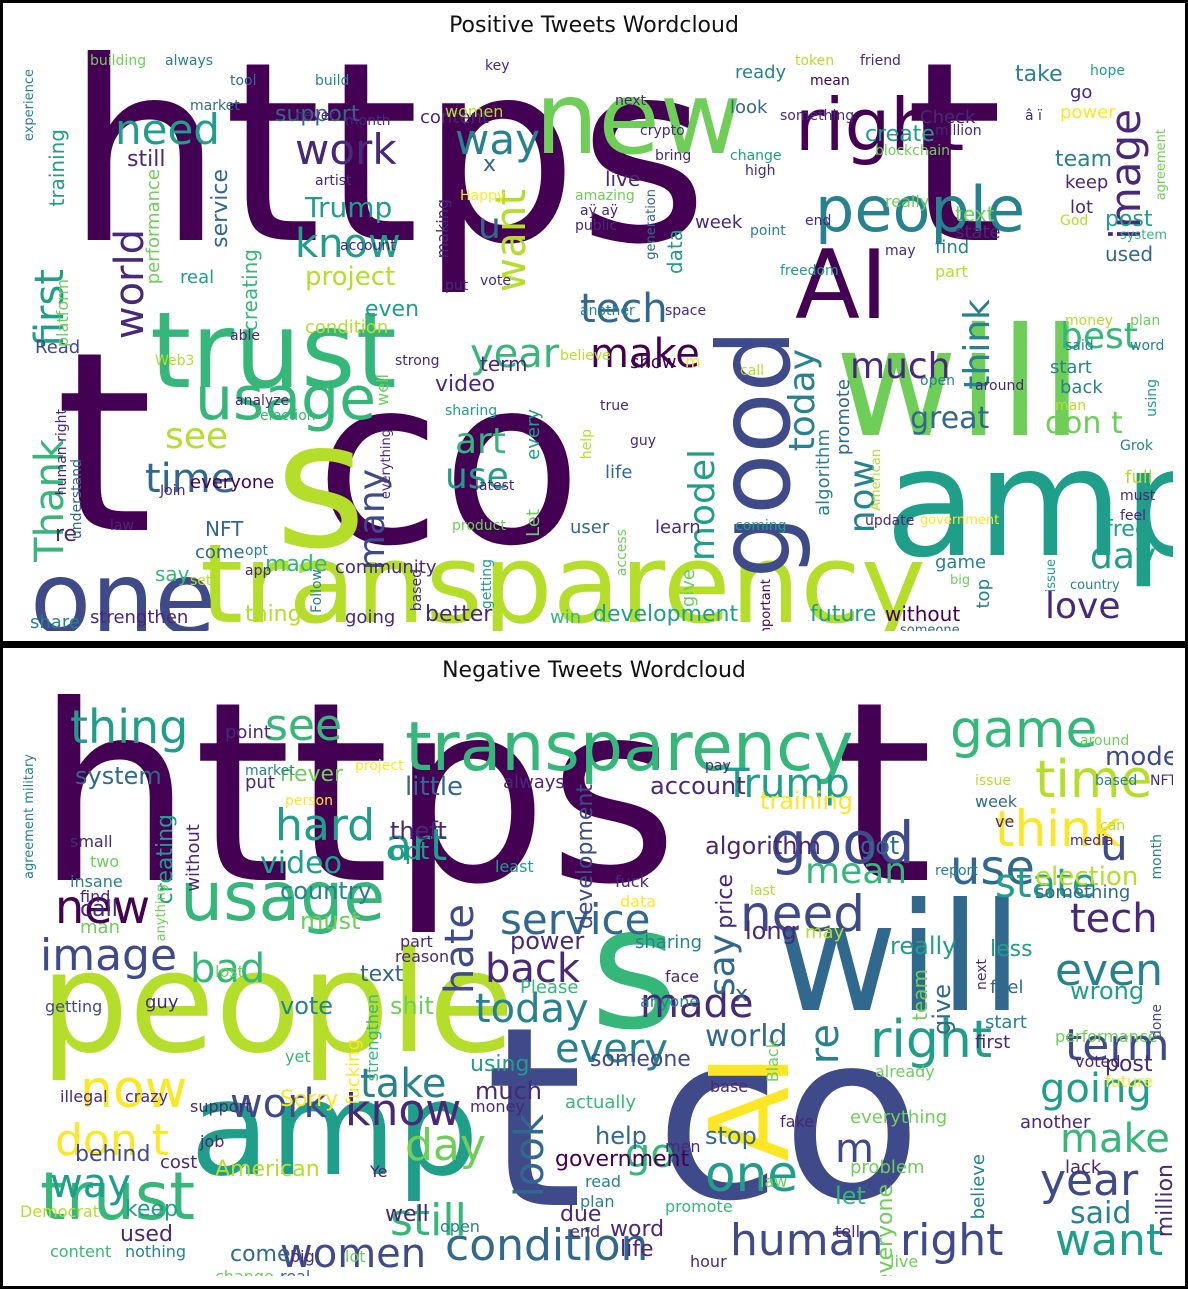  I want to click on positive-word: product, so click(479, 526).